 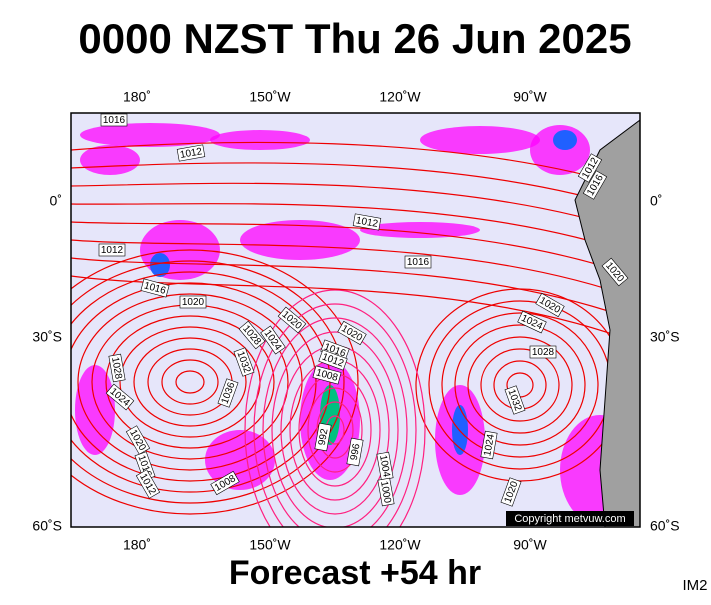 I want to click on isobar-label-text: 1004, so click(x=384, y=466).